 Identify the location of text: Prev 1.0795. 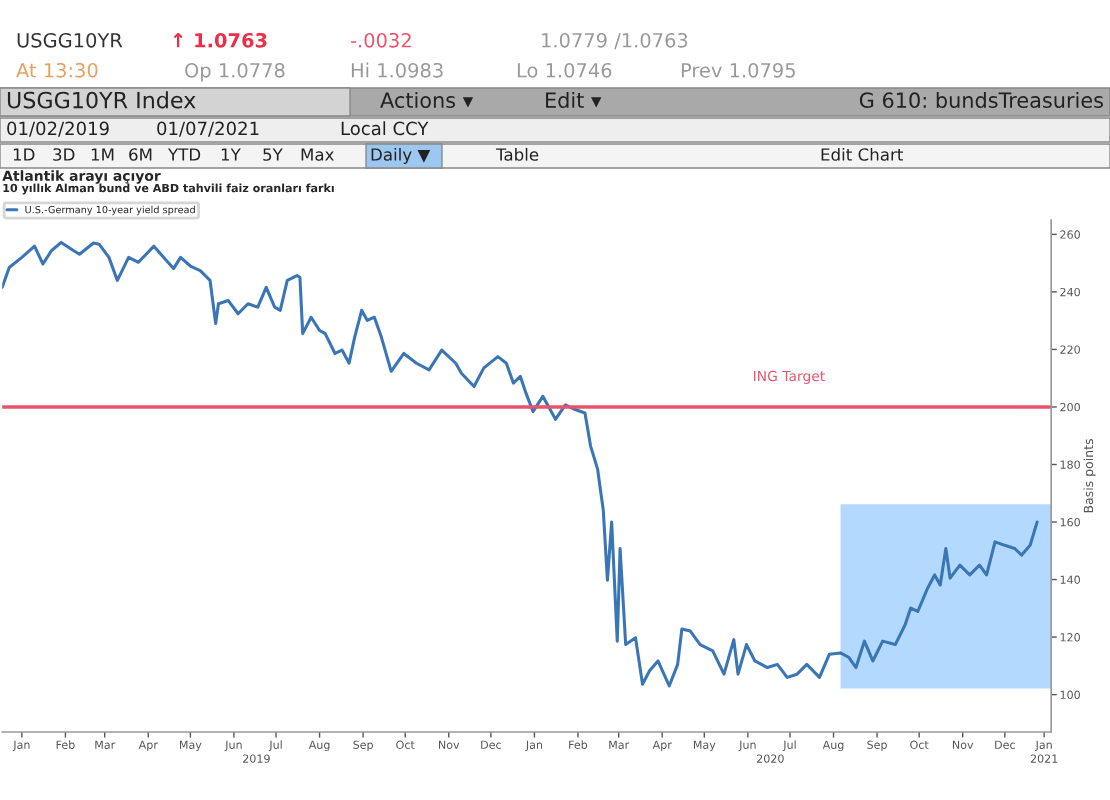
(738, 70).